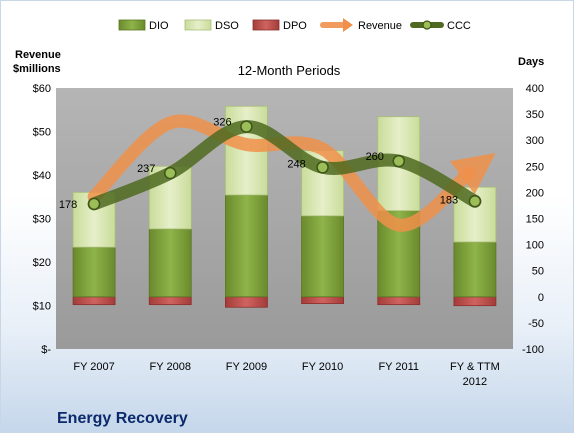 This screenshot has width=574, height=433. What do you see at coordinates (398, 367) in the screenshot?
I see `x-tick-label: FY 2011` at bounding box center [398, 367].